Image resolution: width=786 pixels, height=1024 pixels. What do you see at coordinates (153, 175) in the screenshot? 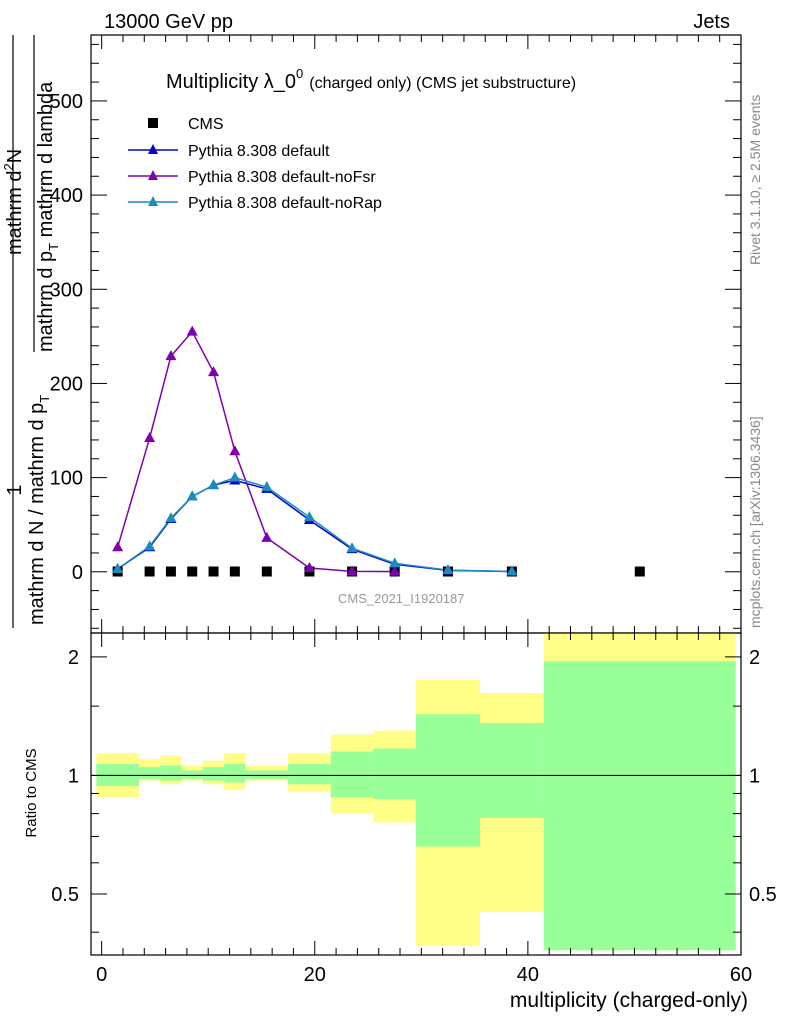
I see `legend-marker-nofsr` at bounding box center [153, 175].